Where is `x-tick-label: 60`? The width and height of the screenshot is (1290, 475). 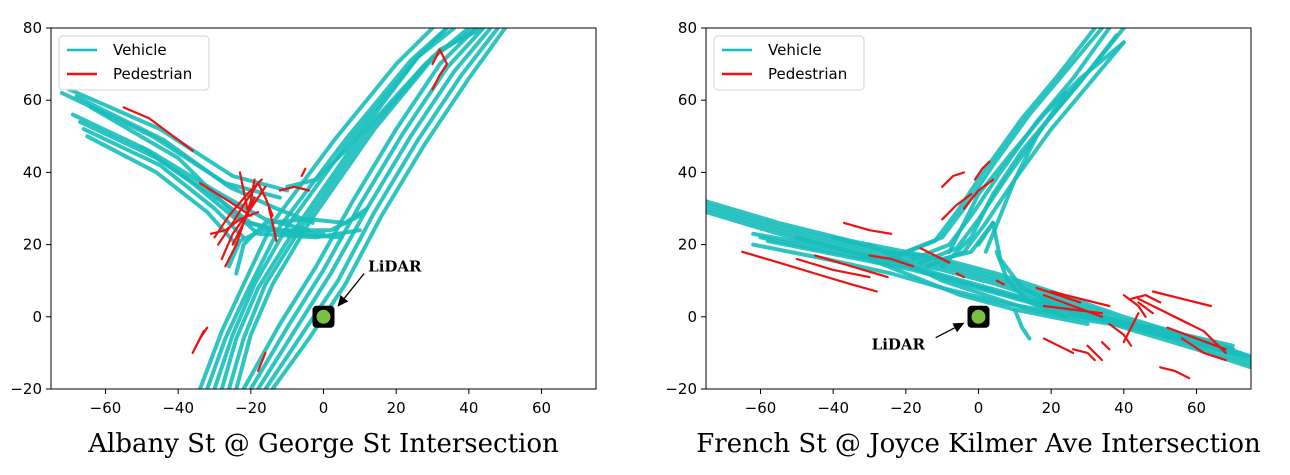 x-tick-label: 60 is located at coordinates (541, 408).